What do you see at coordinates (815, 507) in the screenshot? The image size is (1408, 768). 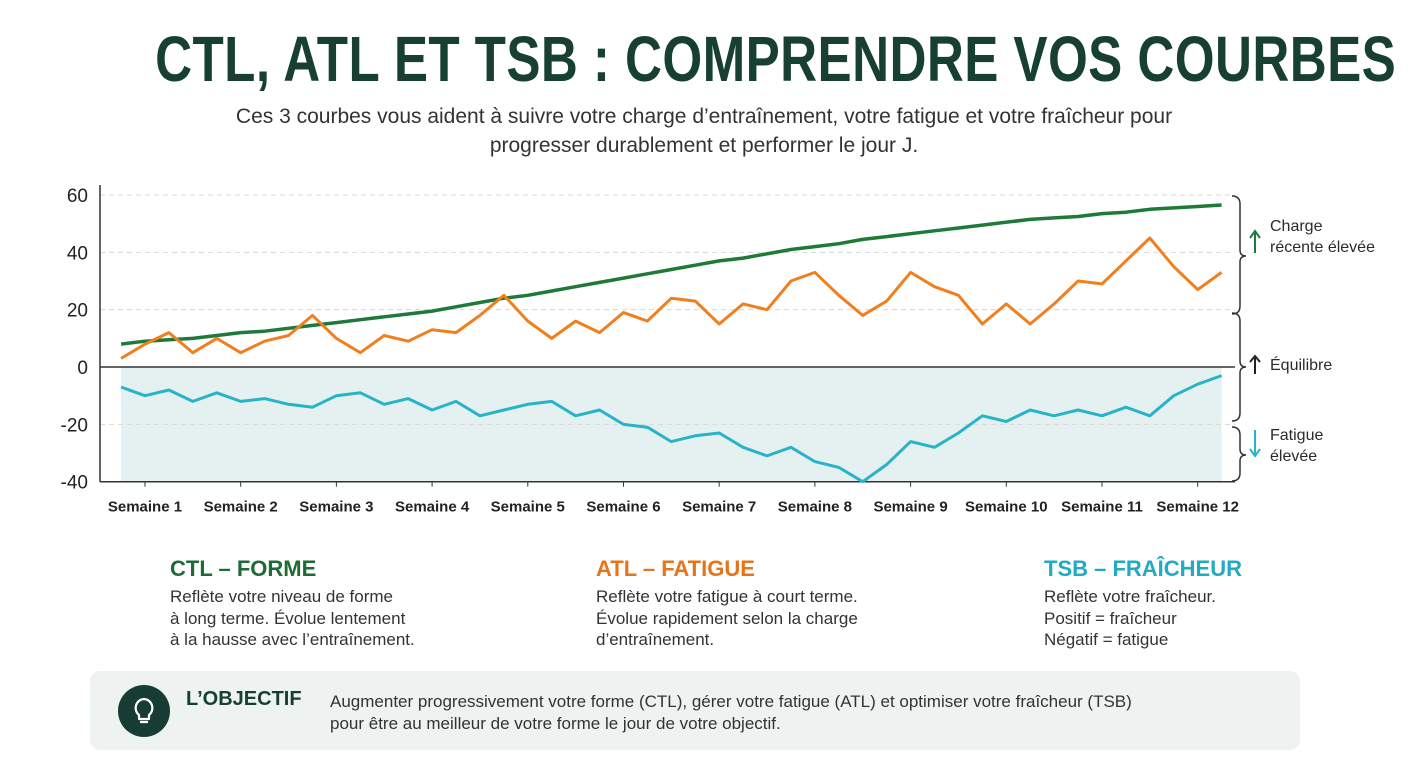 I see `x-tick-label: Semaine 8` at bounding box center [815, 507].